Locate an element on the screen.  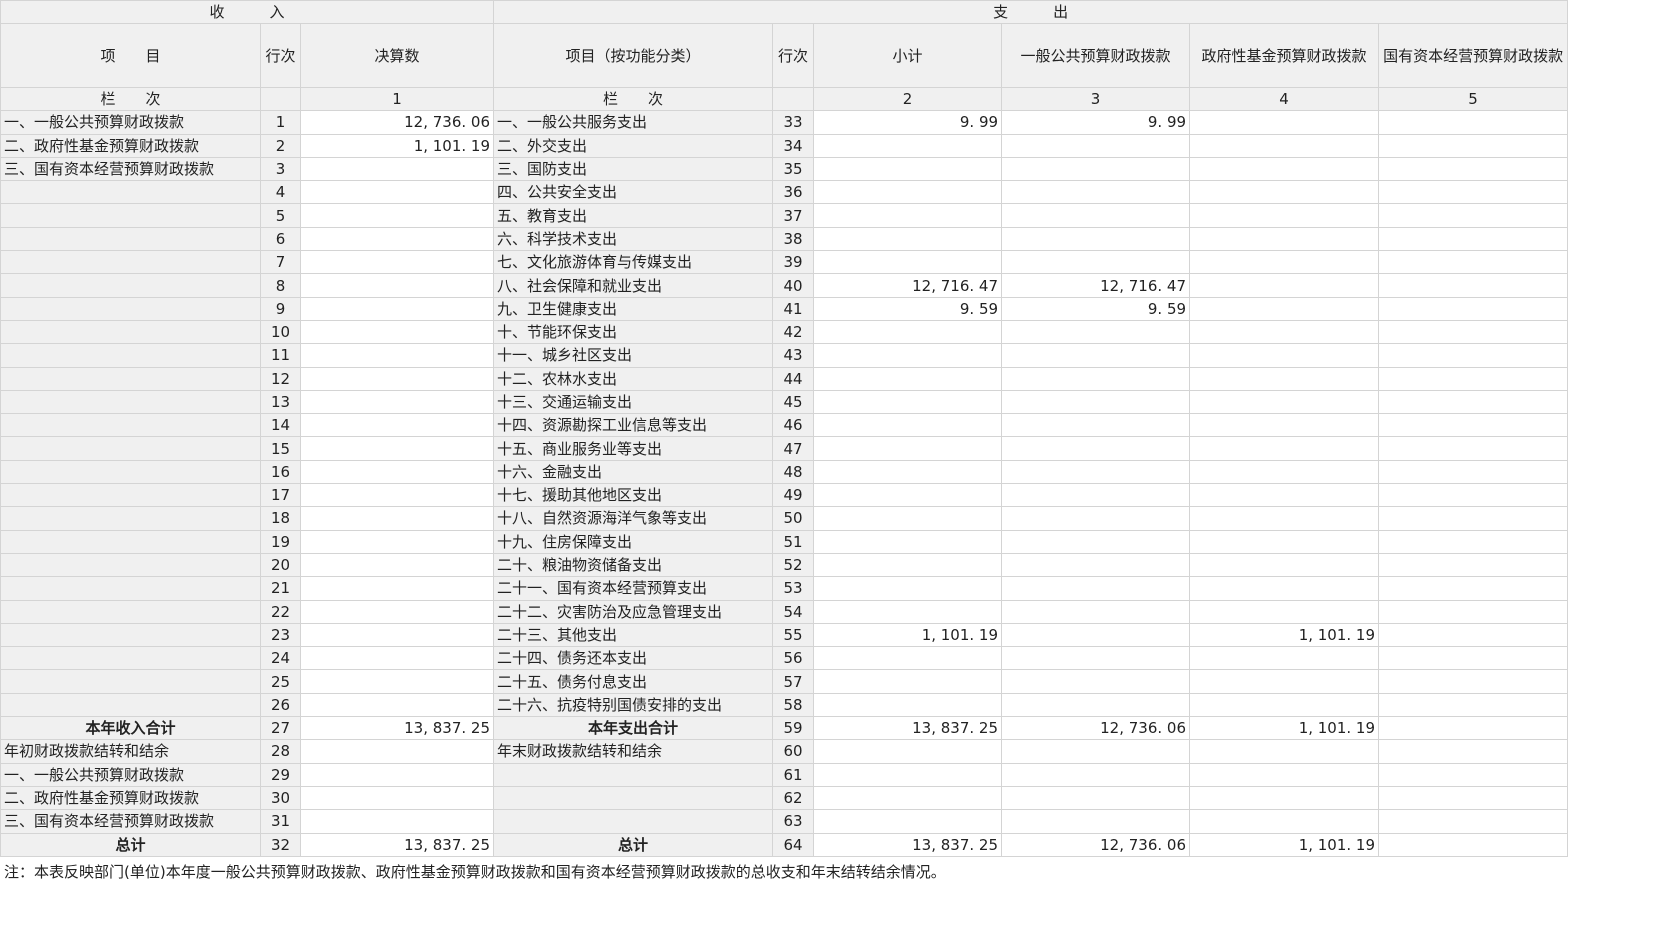
general-budget-amount: 12, 716. 47 is located at coordinates (1096, 285).